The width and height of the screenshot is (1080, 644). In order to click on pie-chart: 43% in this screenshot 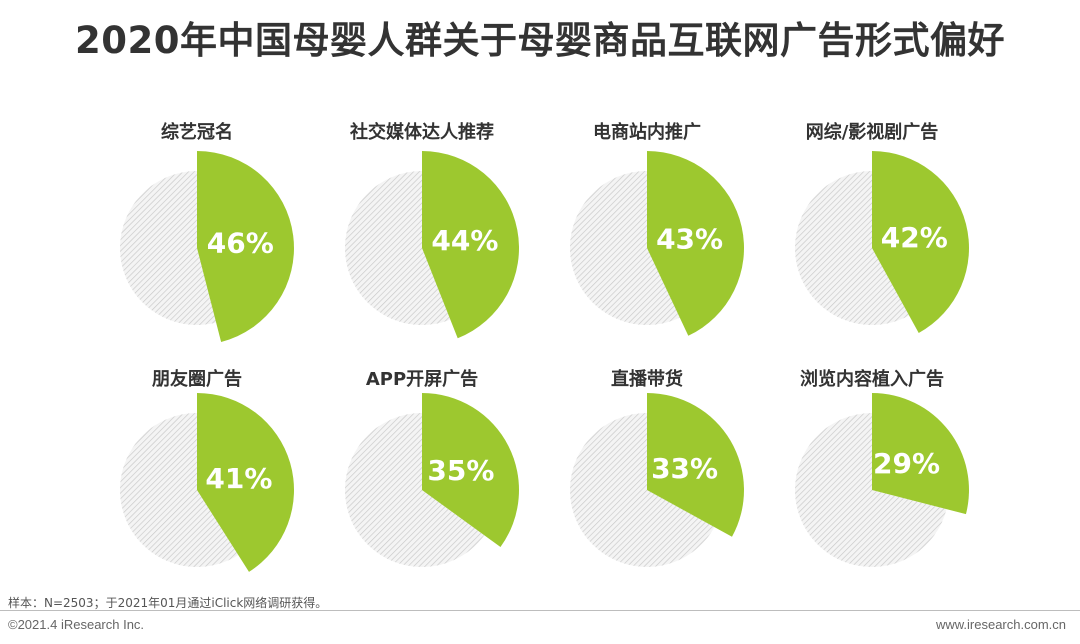, I will do `click(657, 243)`.